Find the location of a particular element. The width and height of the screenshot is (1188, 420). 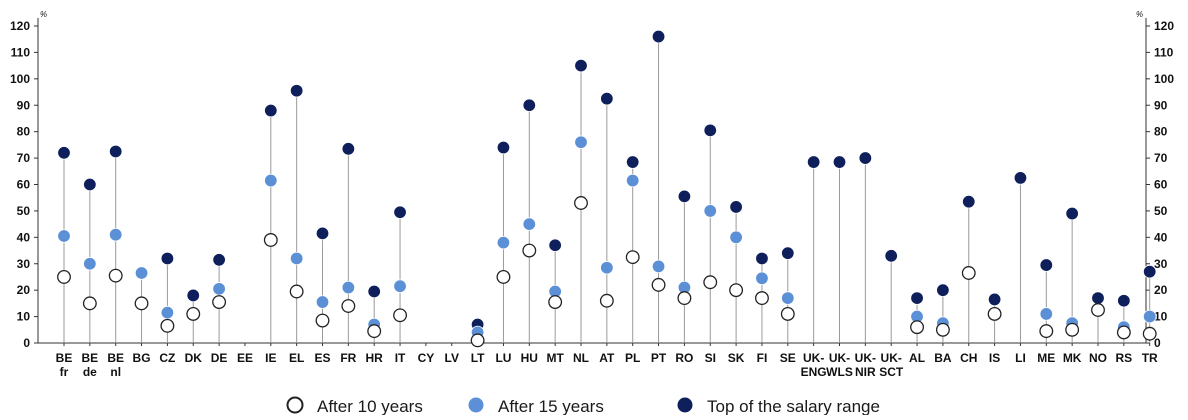

x-tick-label: LV is located at coordinates (452, 358).